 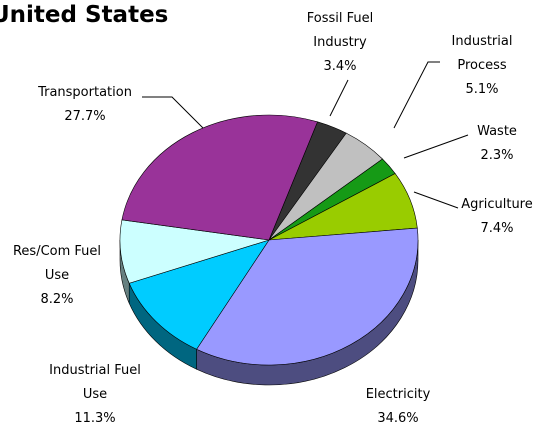 What do you see at coordinates (85, 92) in the screenshot?
I see `category-label: Transportation` at bounding box center [85, 92].